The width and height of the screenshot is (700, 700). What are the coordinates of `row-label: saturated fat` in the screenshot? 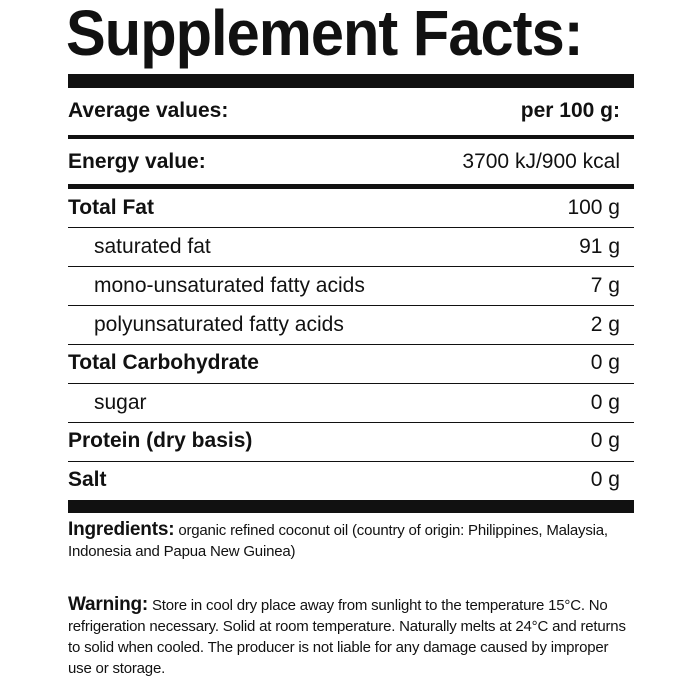 It's located at (152, 246).